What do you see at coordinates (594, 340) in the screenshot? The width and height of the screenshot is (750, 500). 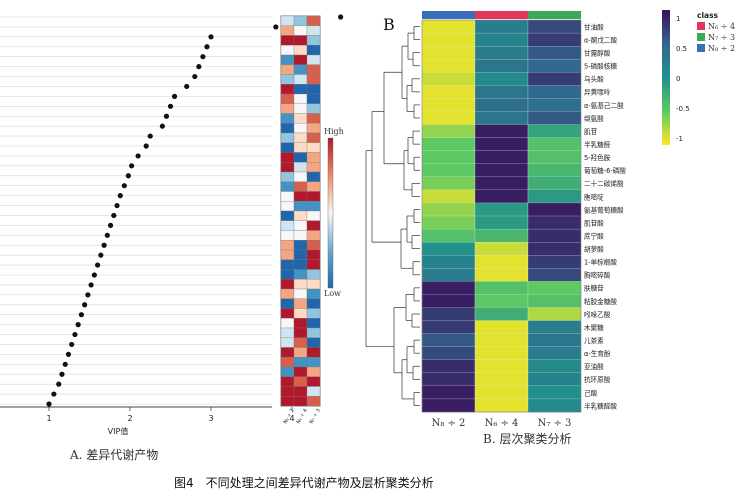 I see `heatmap-row-label: 儿茶素` at bounding box center [594, 340].